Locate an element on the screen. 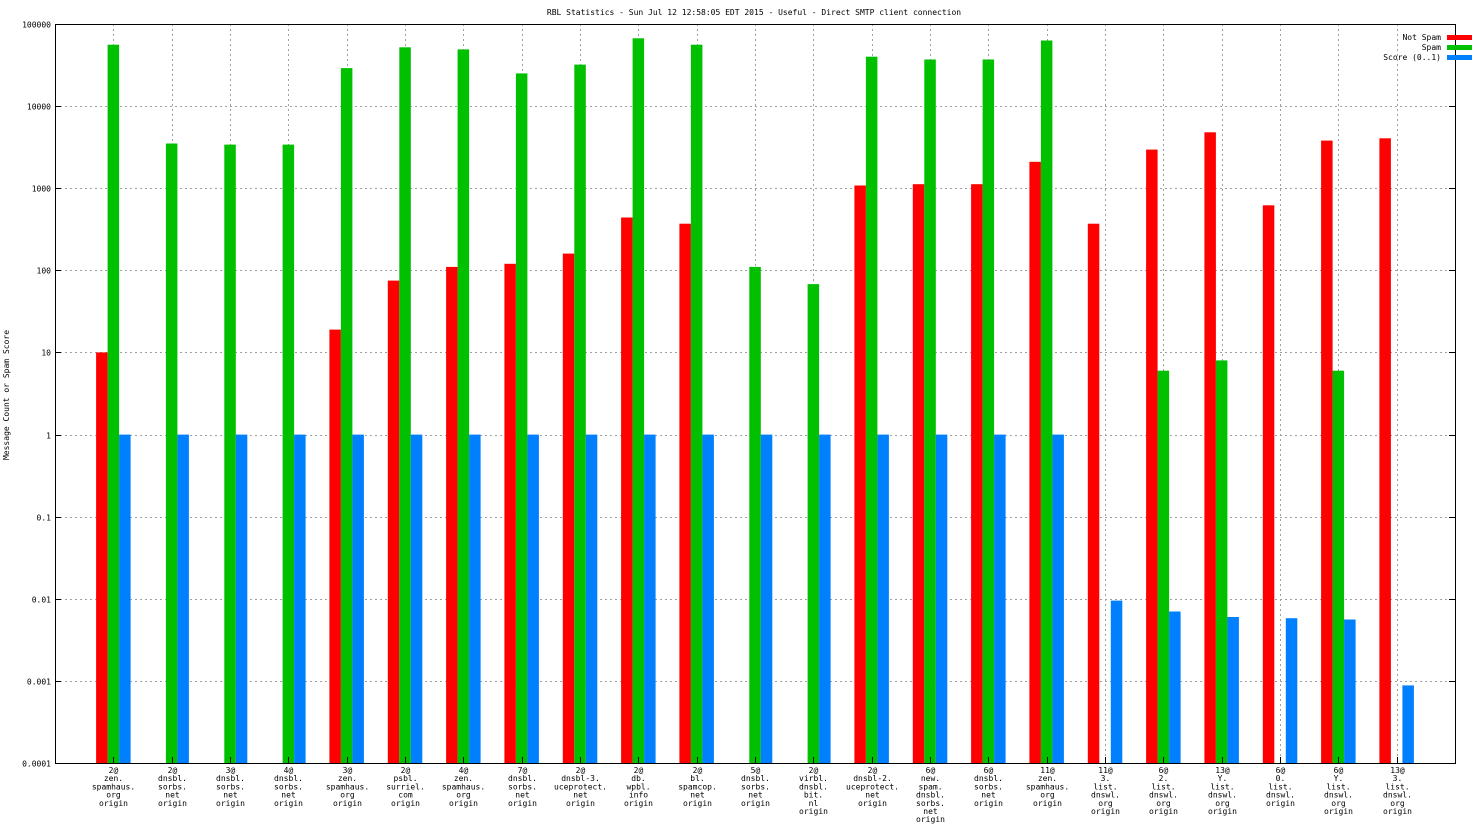 This screenshot has height=828, width=1472. y-tick-label: 100 is located at coordinates (44, 271).